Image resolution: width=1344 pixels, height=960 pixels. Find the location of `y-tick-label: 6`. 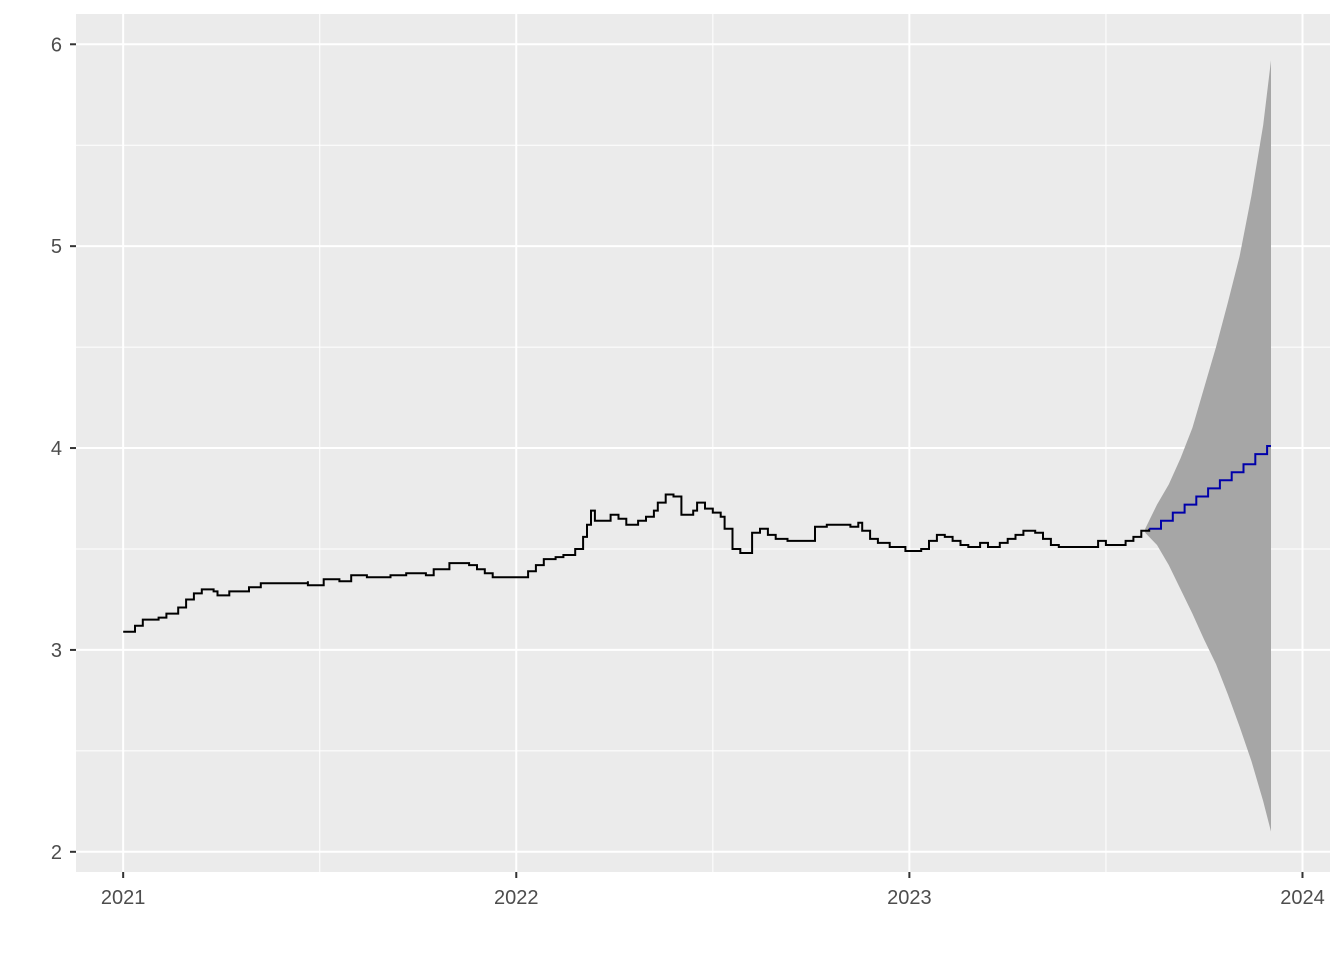

y-tick-label: 6 is located at coordinates (56, 45).